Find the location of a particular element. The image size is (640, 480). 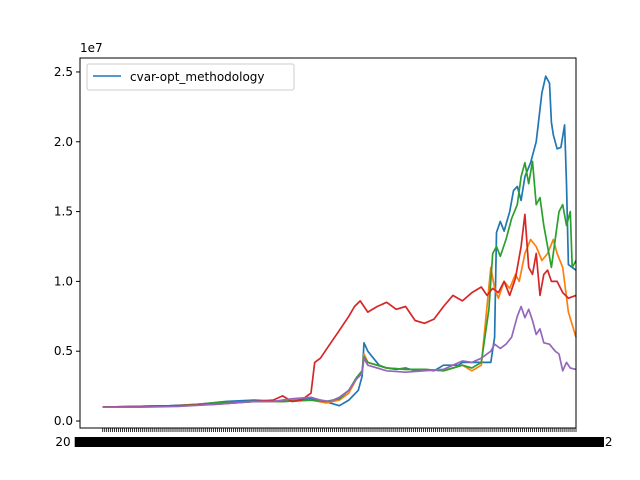

x-tick-label-band is located at coordinates (339, 442).